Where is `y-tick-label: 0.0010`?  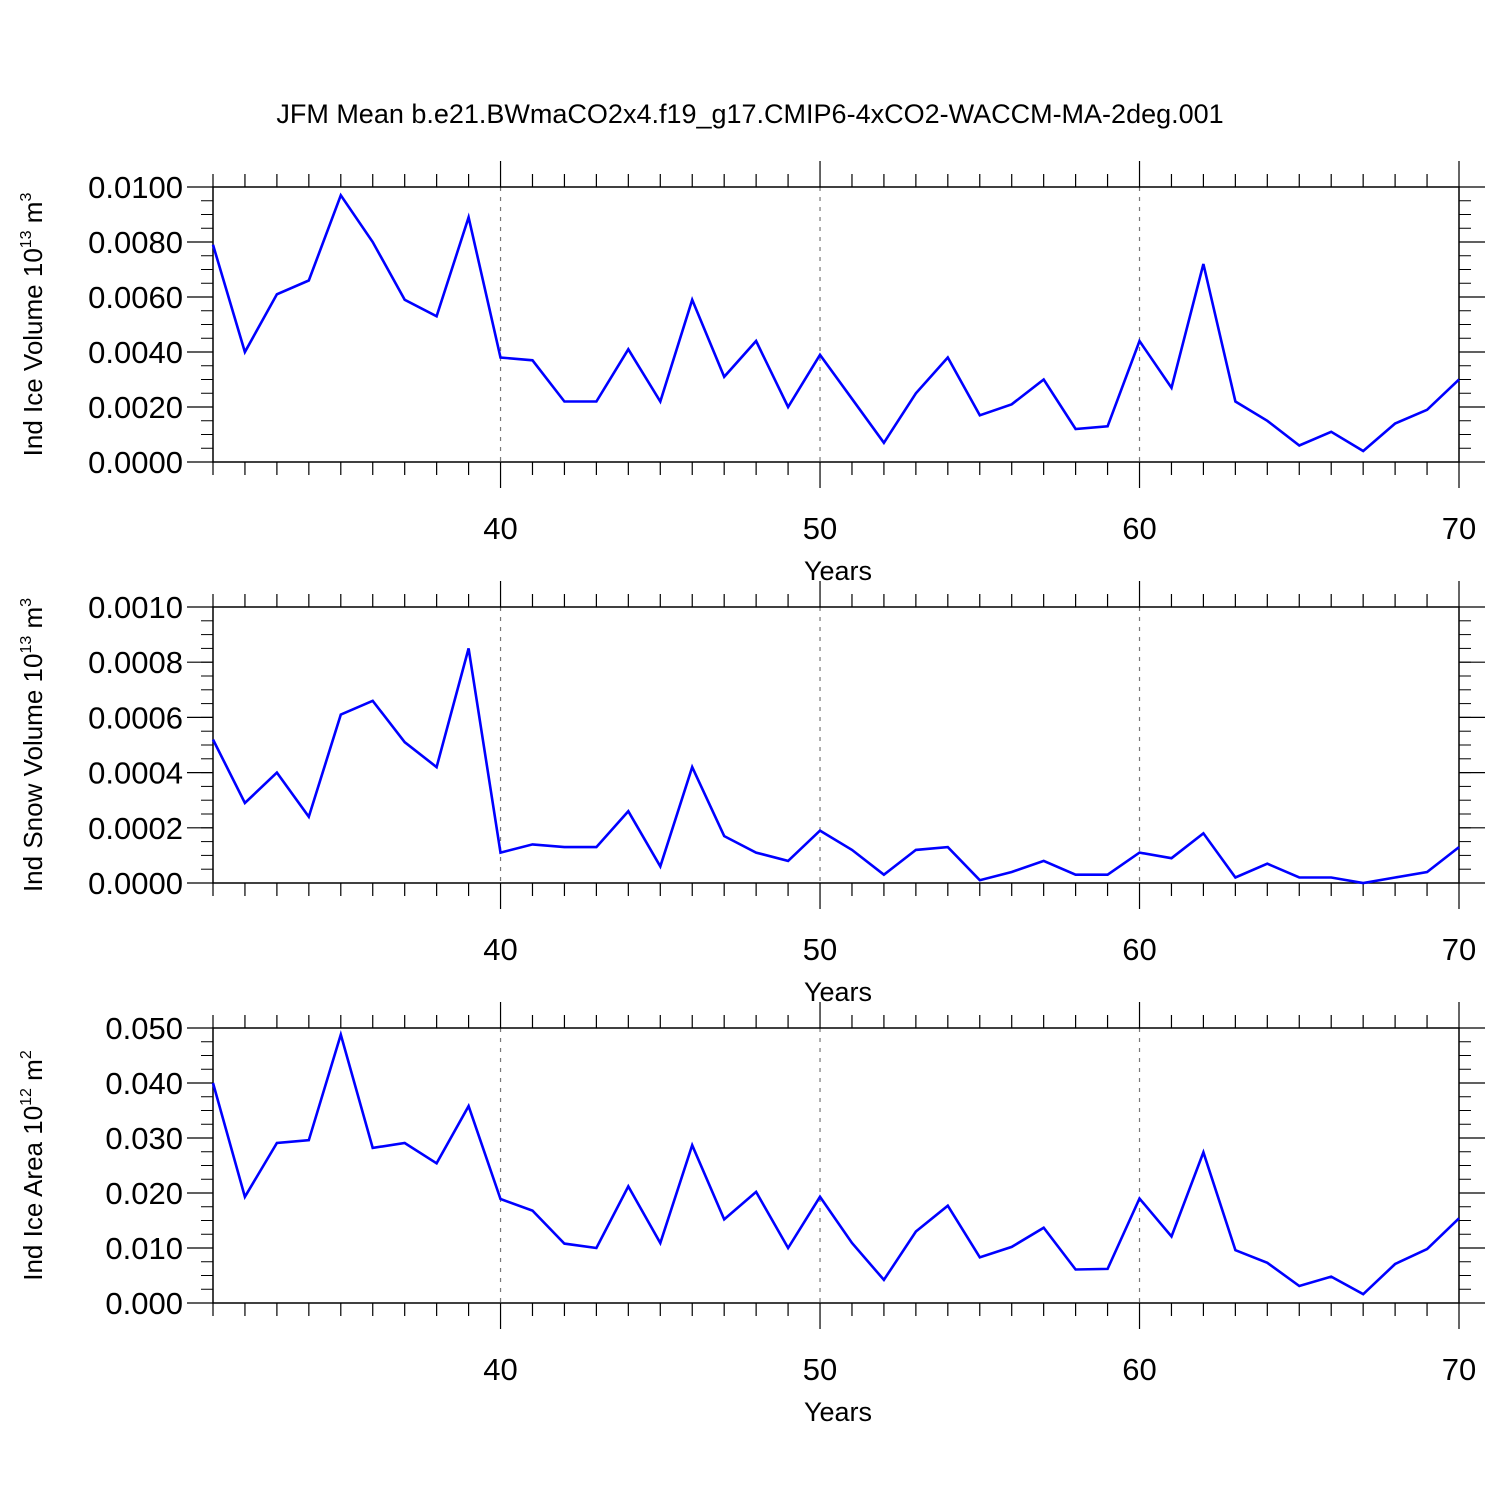 y-tick-label: 0.0010 is located at coordinates (135, 607).